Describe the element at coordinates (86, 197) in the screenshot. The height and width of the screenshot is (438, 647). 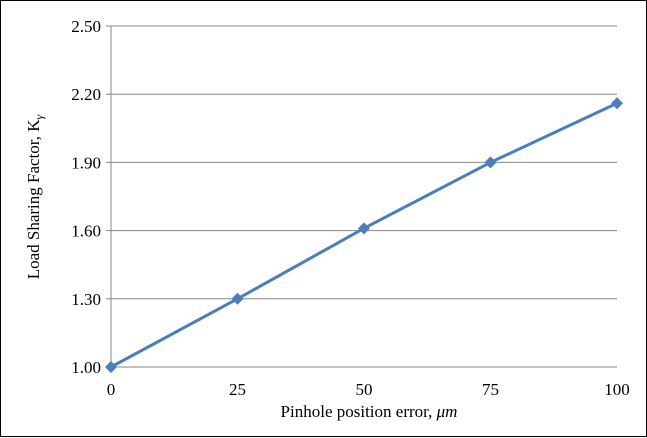
I see `y-tick-labels: 1.00 1.30 1.60 1.90 2.20 2.50` at that location.